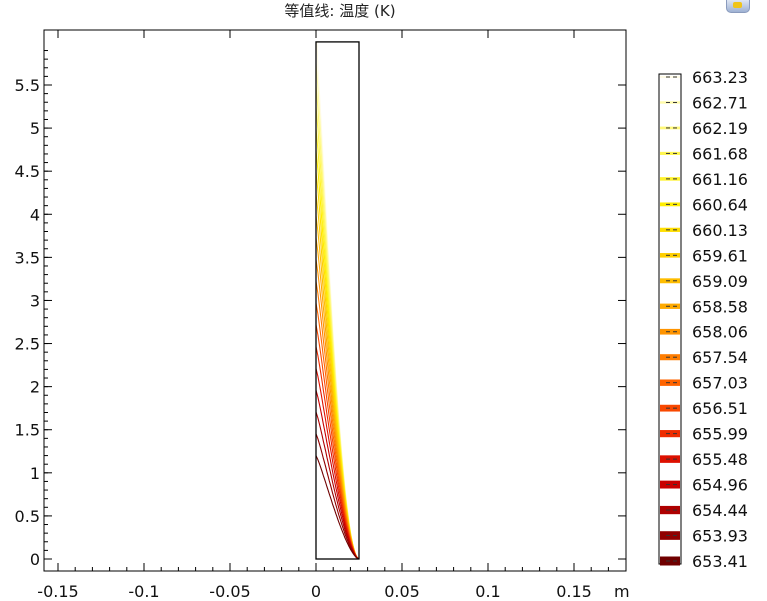 The height and width of the screenshot is (601, 767). Describe the element at coordinates (720, 204) in the screenshot. I see `legend-label: 660.64` at that location.